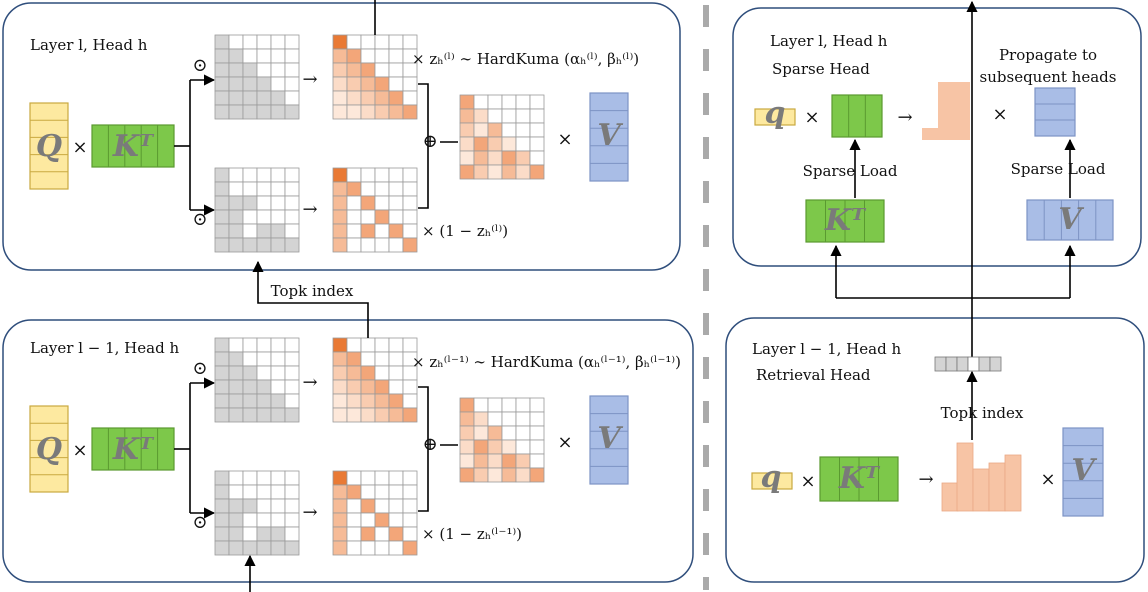  Describe the element at coordinates (465, 231) in the screenshot. I see `gate-formula: × (1 − zₕ⁽ˡ⁾)` at that location.